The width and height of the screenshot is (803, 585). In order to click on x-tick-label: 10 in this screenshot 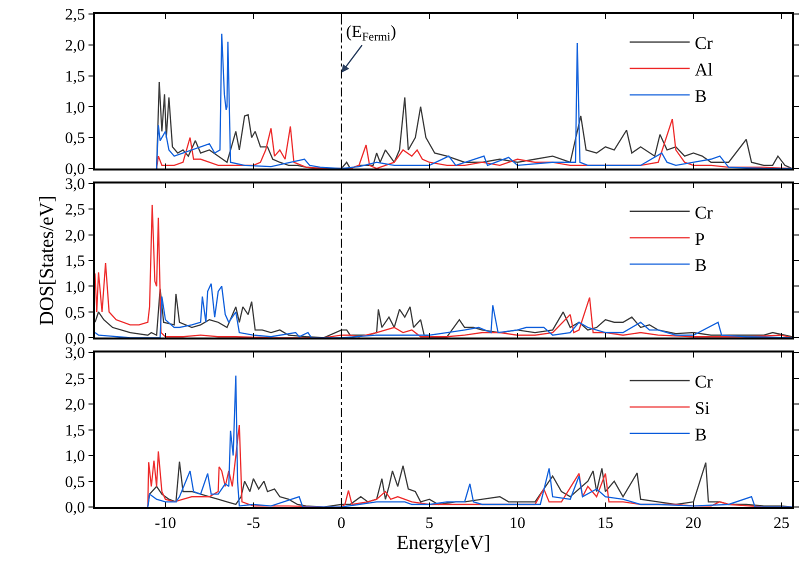, I will do `click(517, 523)`.